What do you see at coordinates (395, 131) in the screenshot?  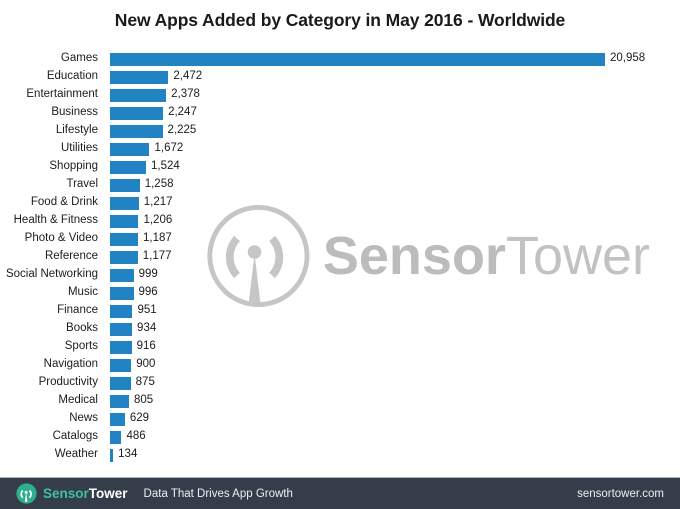 I see `bar-track: 2,225` at bounding box center [395, 131].